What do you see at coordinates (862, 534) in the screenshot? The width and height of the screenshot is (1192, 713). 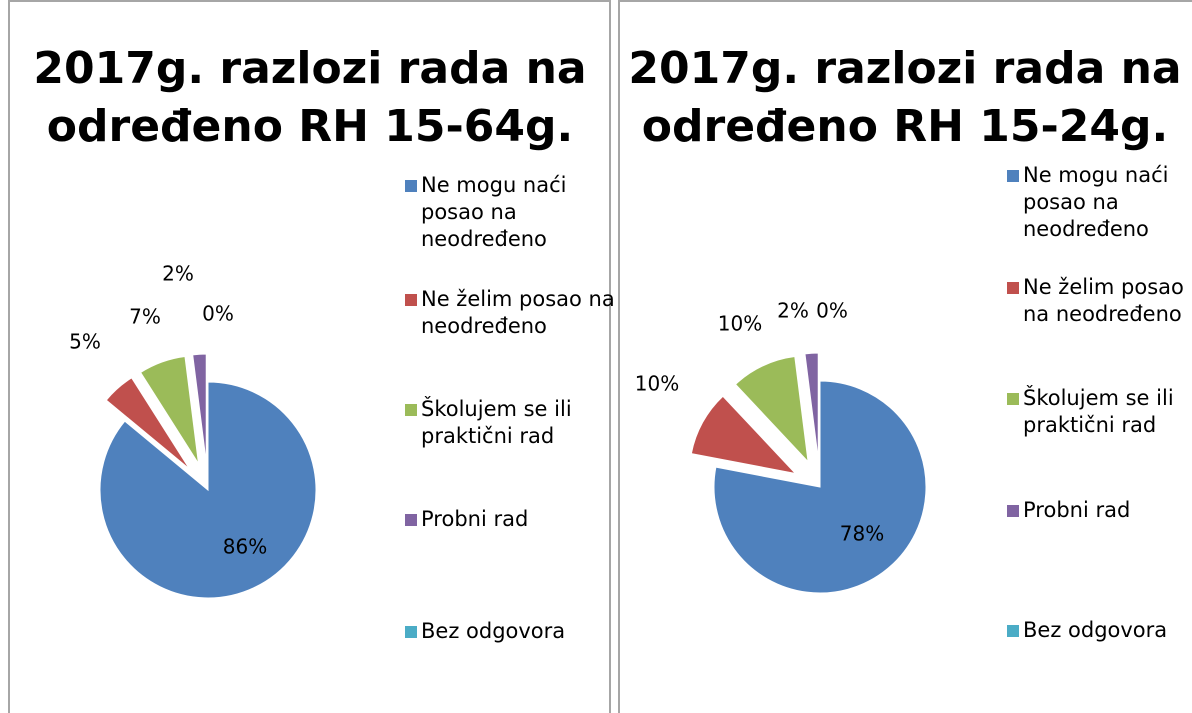 I see `data-label: 78%` at bounding box center [862, 534].